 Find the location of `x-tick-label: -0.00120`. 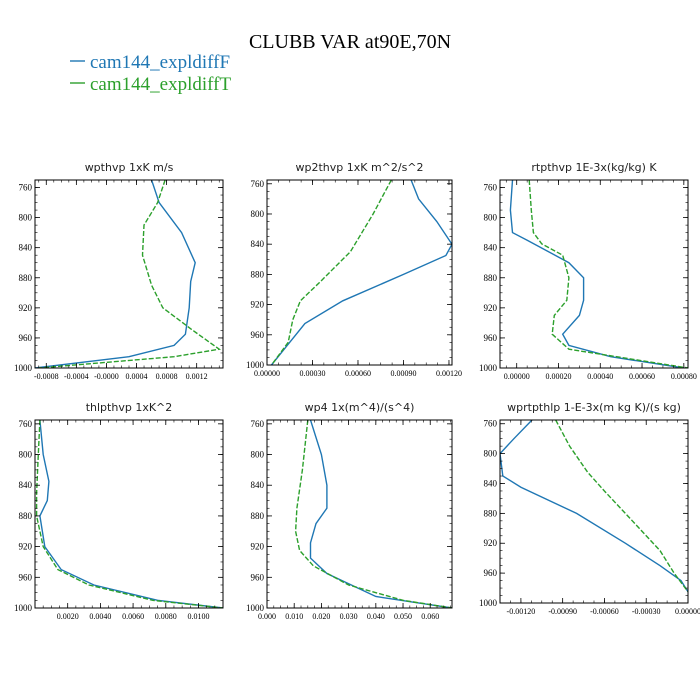

x-tick-label: -0.00120 is located at coordinates (521, 611).